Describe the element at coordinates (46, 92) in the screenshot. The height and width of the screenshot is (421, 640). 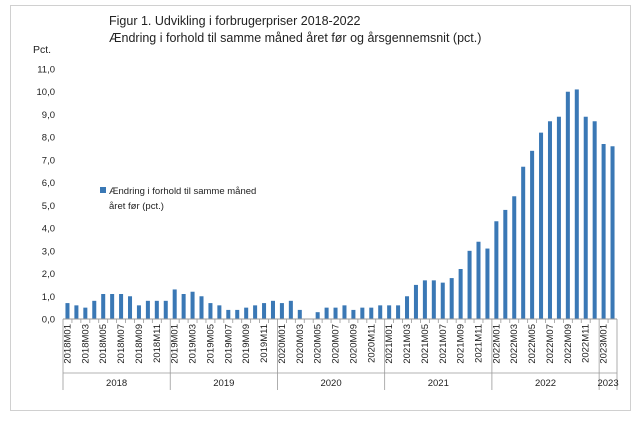
I see `y-tick-label: 10,0` at that location.